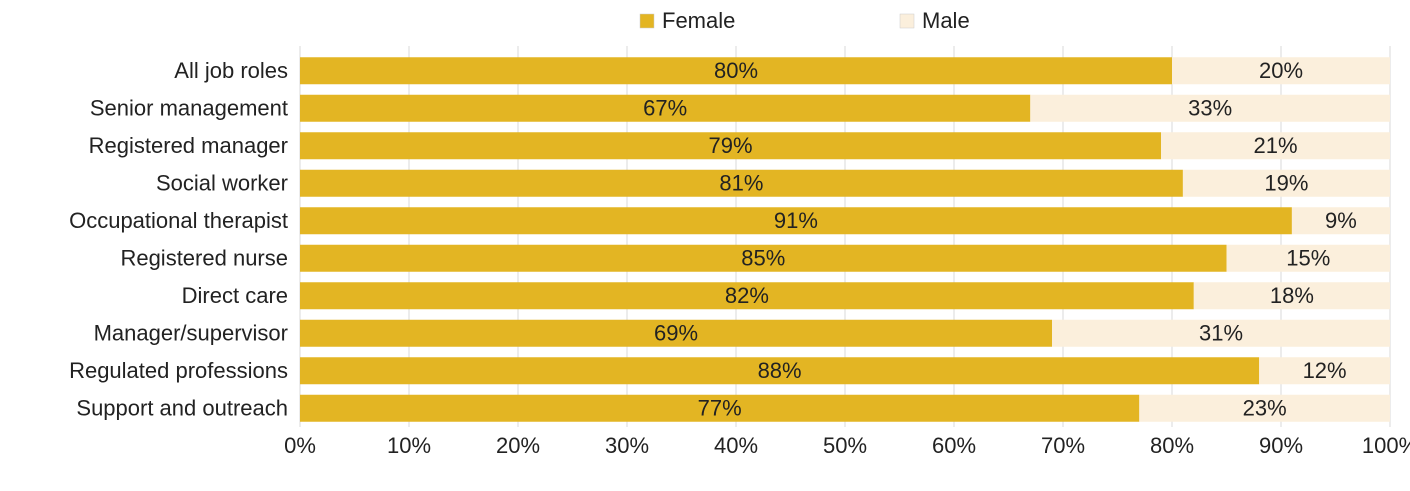 Image resolution: width=1410 pixels, height=491 pixels. I want to click on data-label-male-social-worker: 19%, so click(1286, 182).